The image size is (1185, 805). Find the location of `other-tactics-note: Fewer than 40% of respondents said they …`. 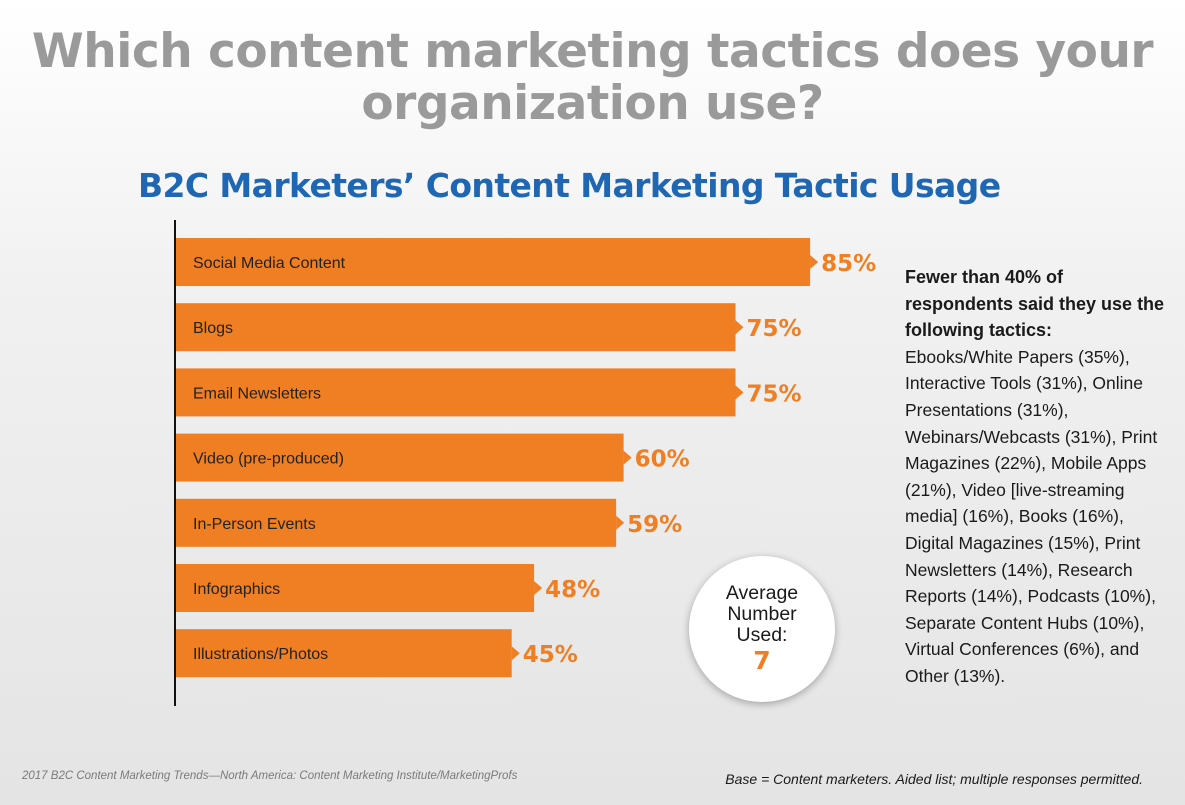

other-tactics-note: Fewer than 40% of respondents said they … is located at coordinates (1040, 477).